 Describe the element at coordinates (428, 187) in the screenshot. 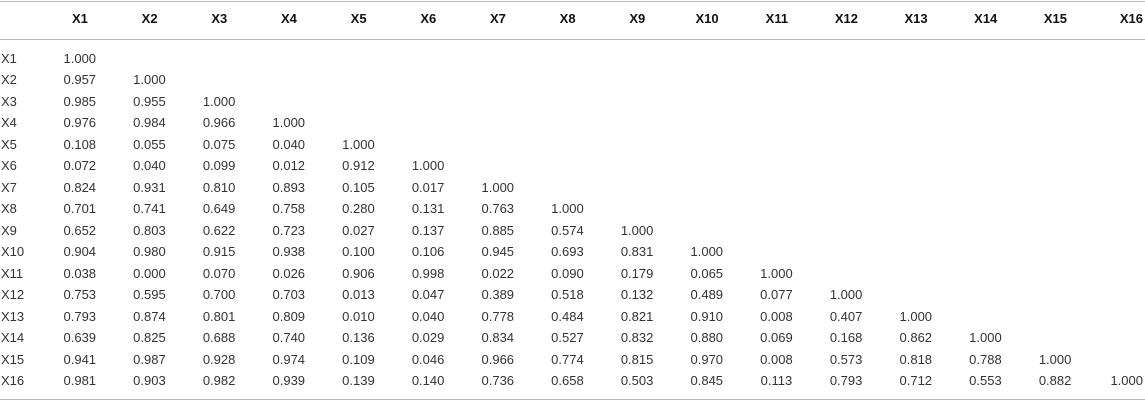

I see `cell-value: 0.017` at that location.